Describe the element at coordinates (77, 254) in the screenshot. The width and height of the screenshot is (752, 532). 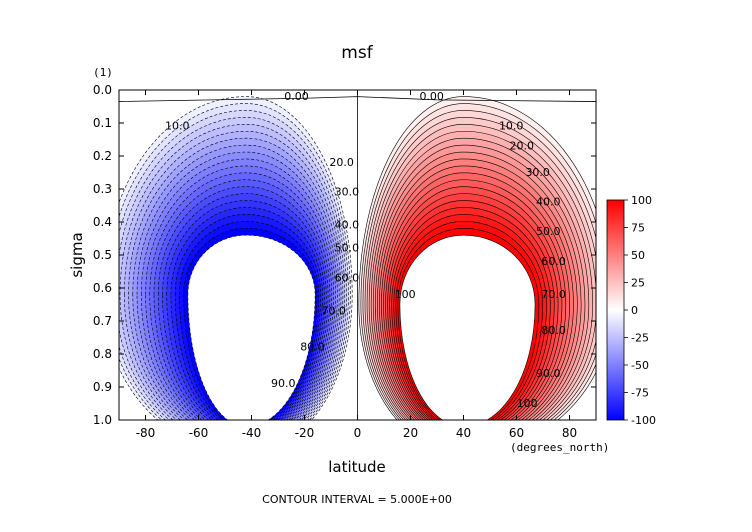
I see `y-axis-title: sigma` at that location.